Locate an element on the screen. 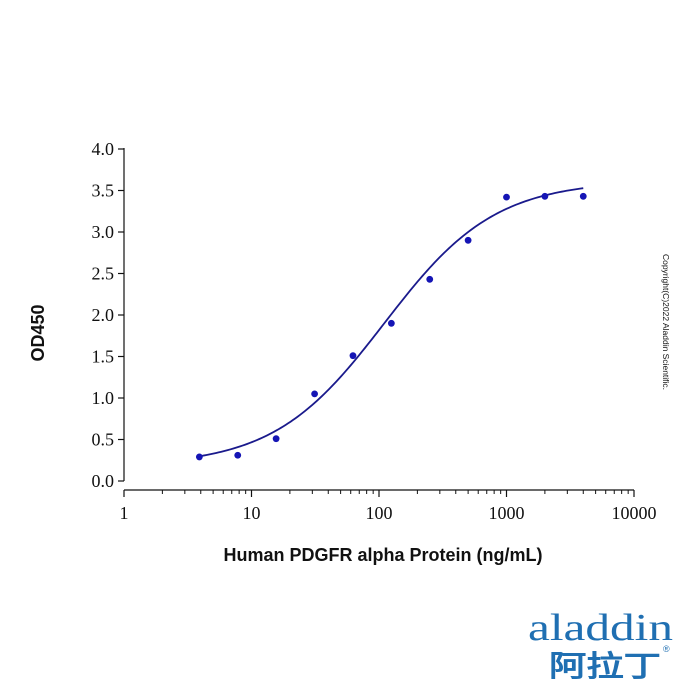 This screenshot has height=700, width=700. y-tick-label: 2.0 is located at coordinates (103, 315).